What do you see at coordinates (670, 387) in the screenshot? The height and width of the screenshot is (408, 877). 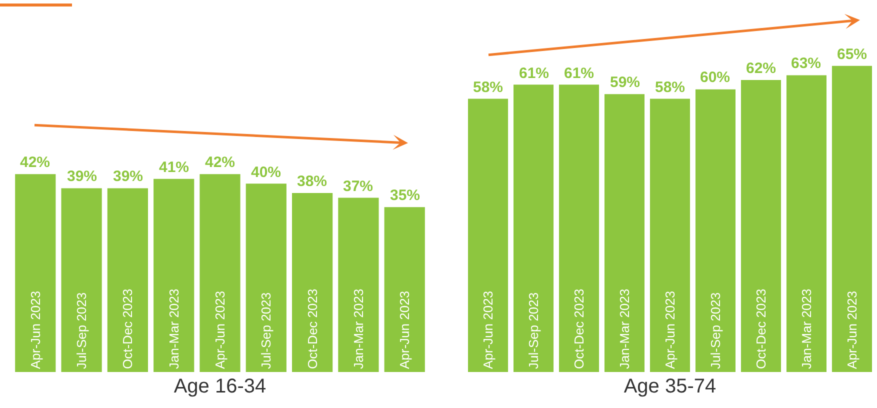 I see `x-axis-title: Age 35-74` at bounding box center [670, 387].